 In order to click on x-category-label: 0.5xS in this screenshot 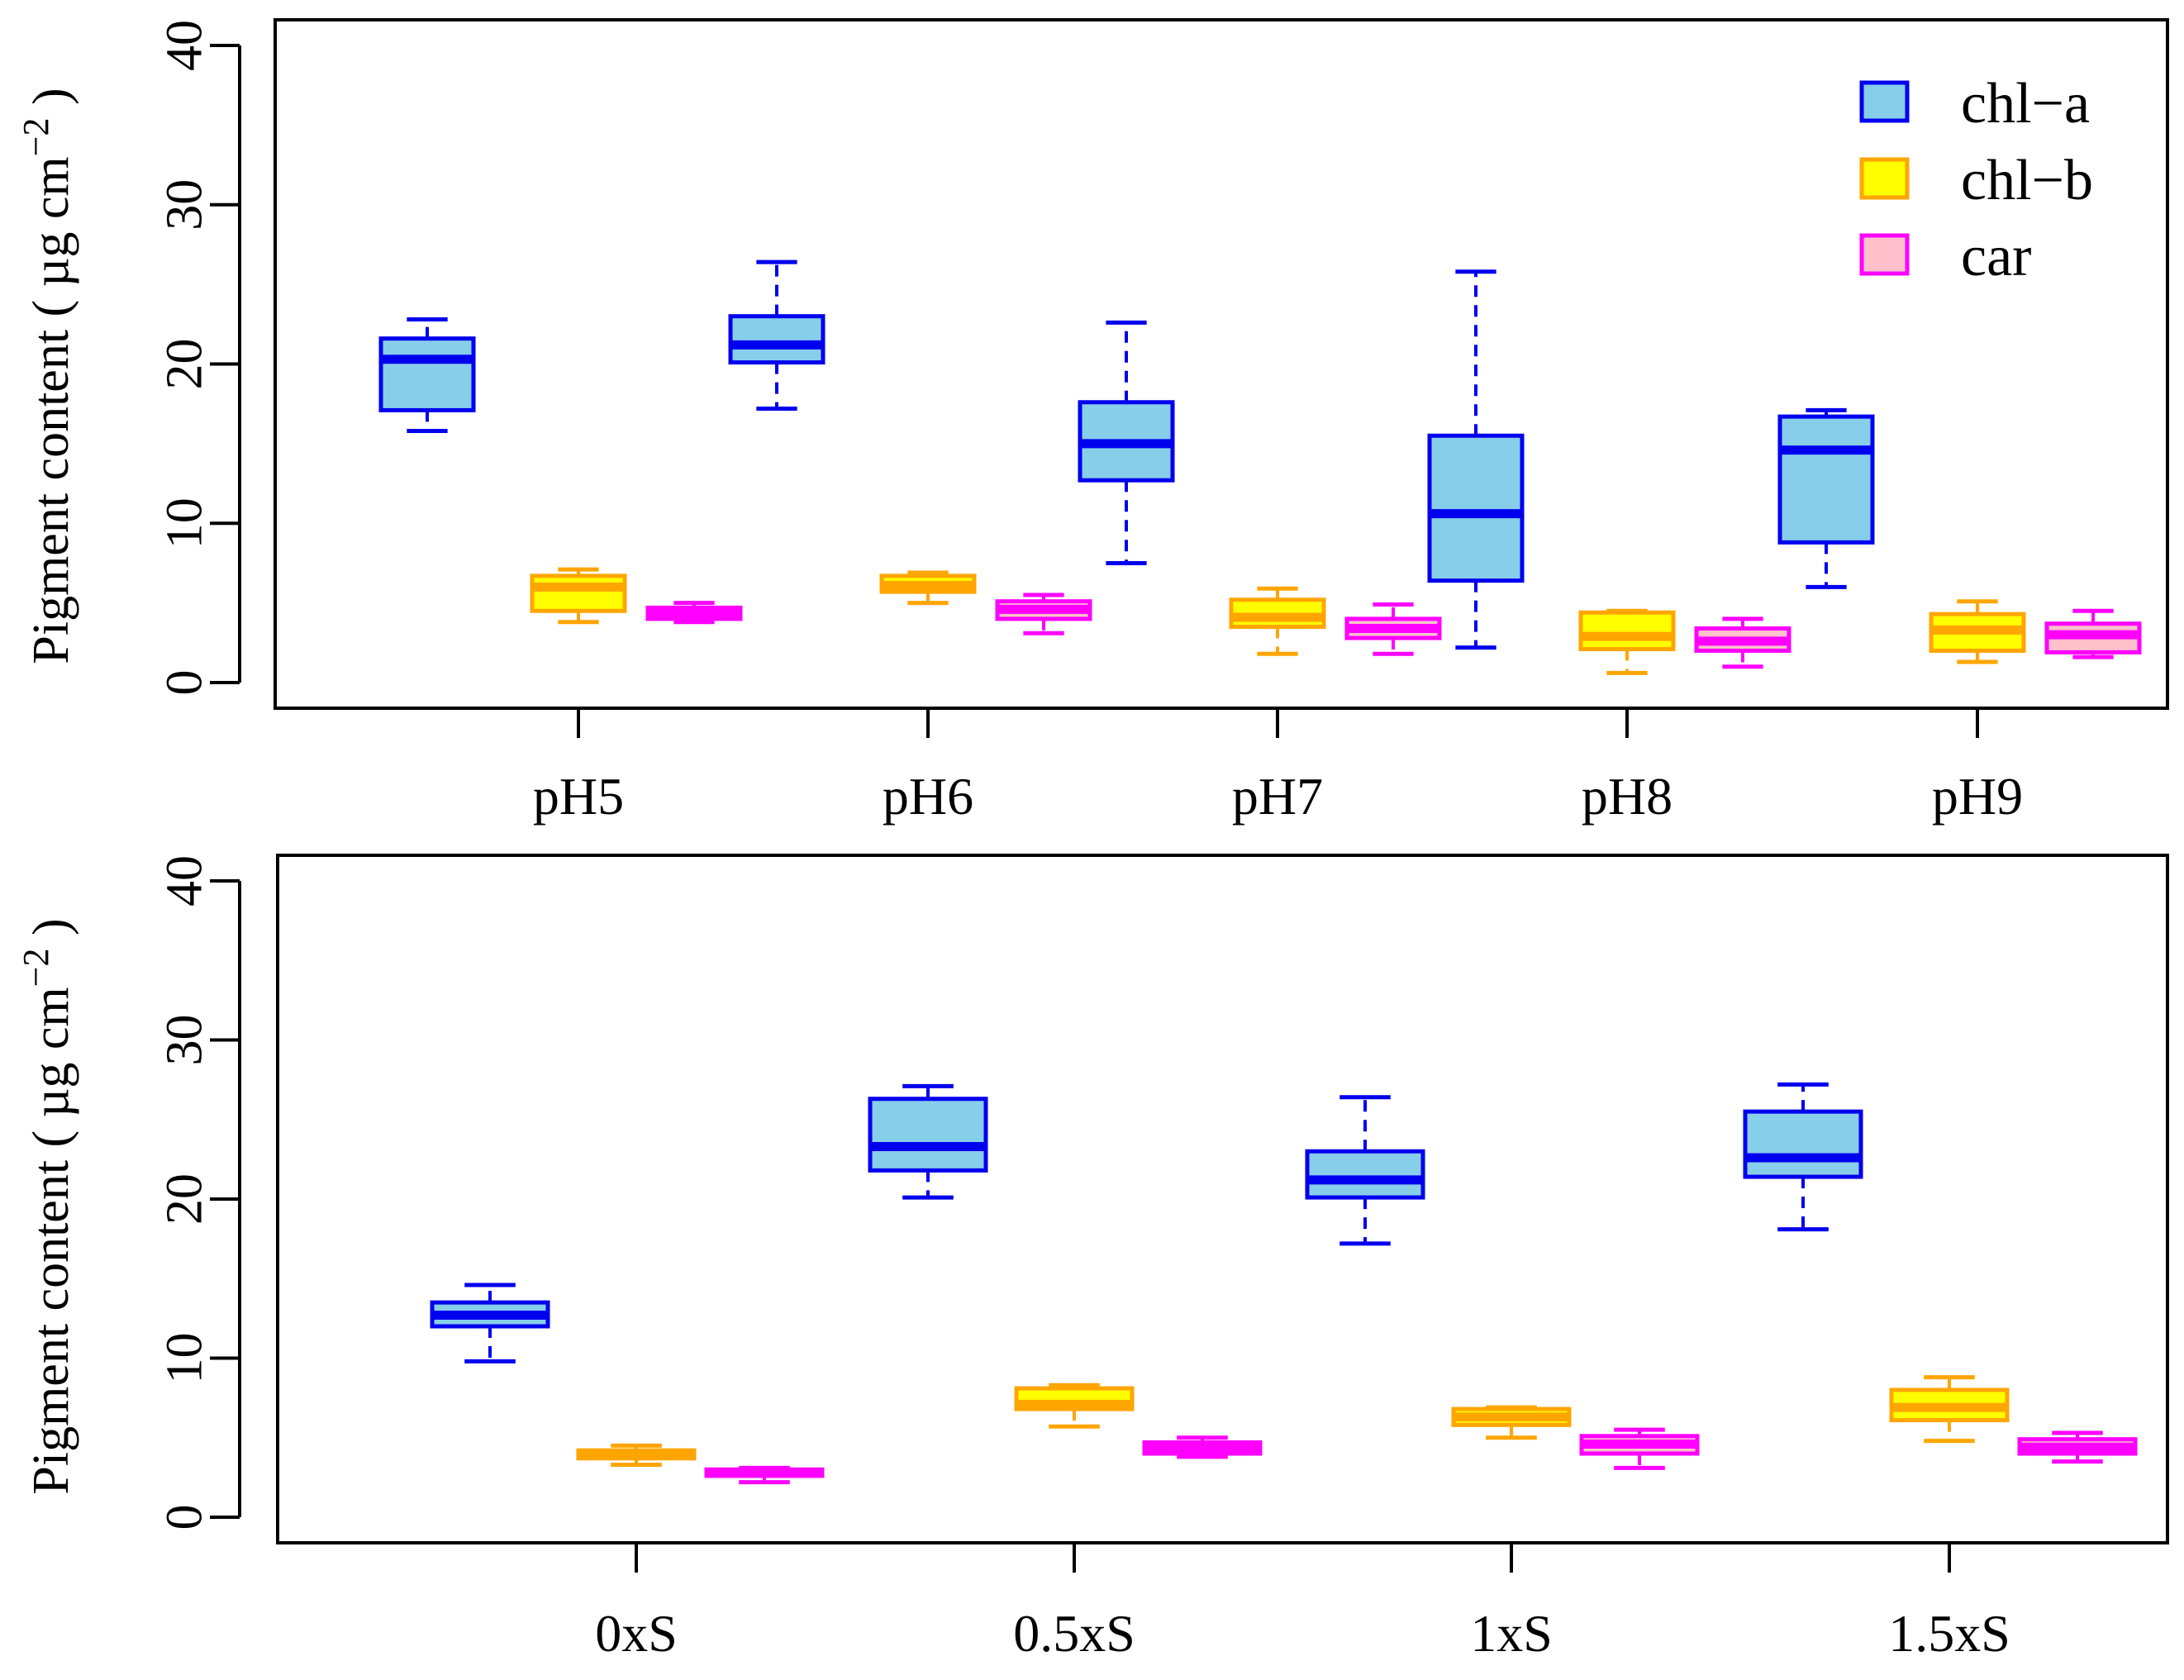, I will do `click(1074, 1633)`.